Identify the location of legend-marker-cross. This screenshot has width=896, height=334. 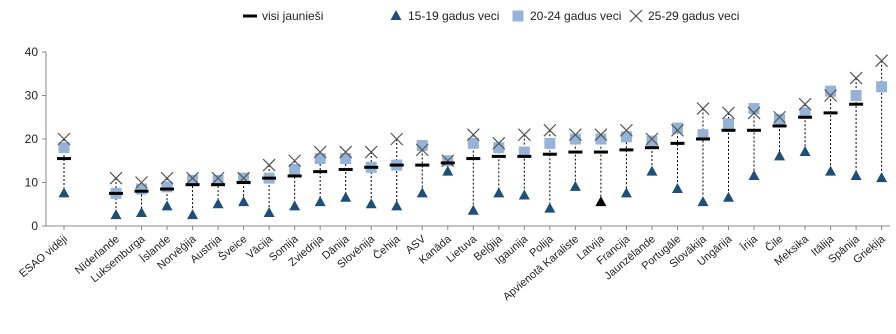
(636, 16).